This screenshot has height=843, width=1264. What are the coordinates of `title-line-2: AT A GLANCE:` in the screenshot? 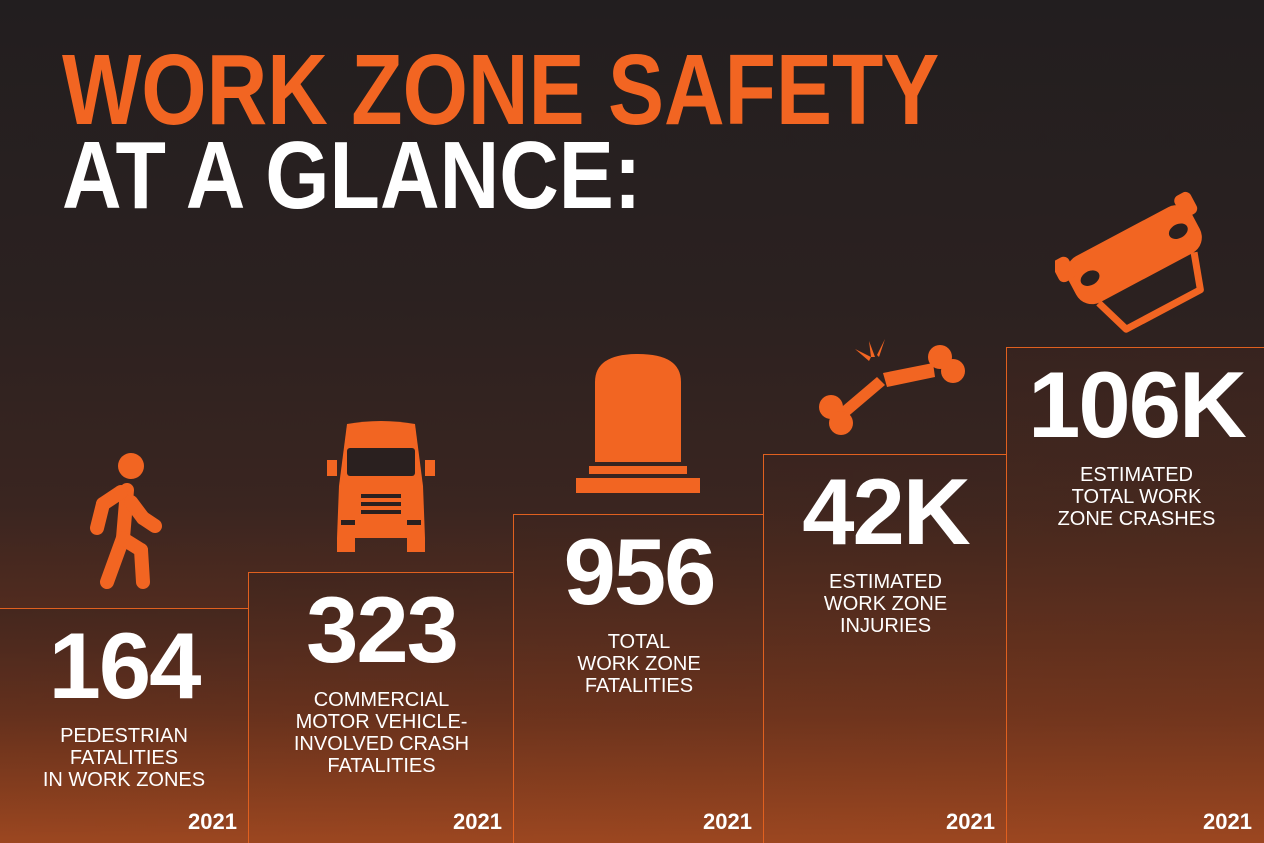 It's located at (352, 175).